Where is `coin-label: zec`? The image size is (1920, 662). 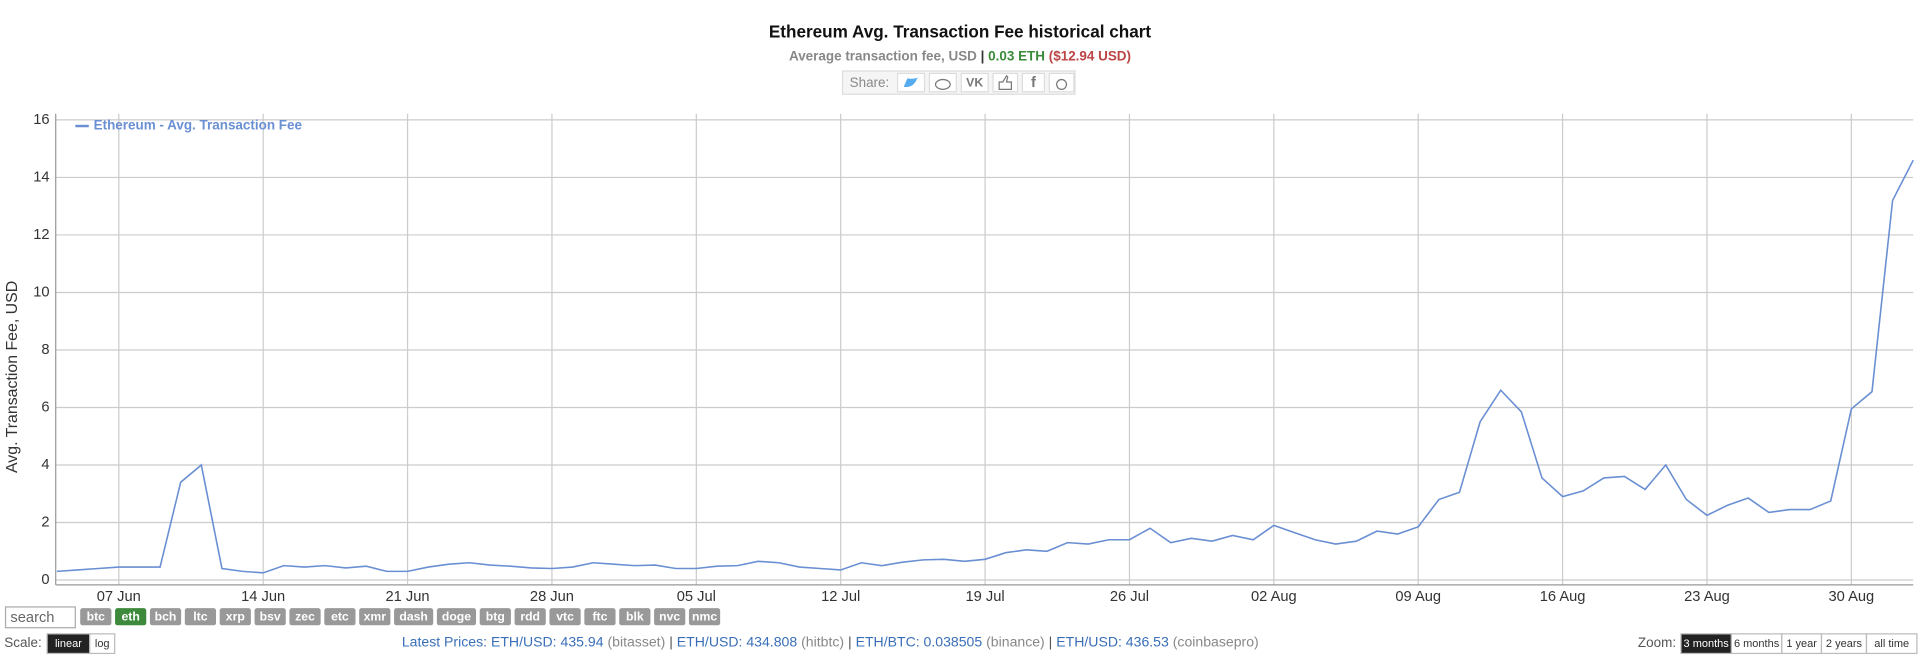 coin-label: zec is located at coordinates (305, 617).